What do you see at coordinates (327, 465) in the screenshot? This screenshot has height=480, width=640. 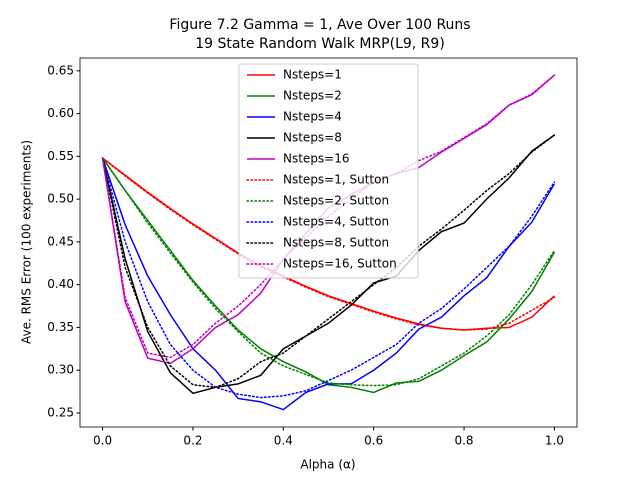 I see `x-axis-label: Alpha (α)` at bounding box center [327, 465].